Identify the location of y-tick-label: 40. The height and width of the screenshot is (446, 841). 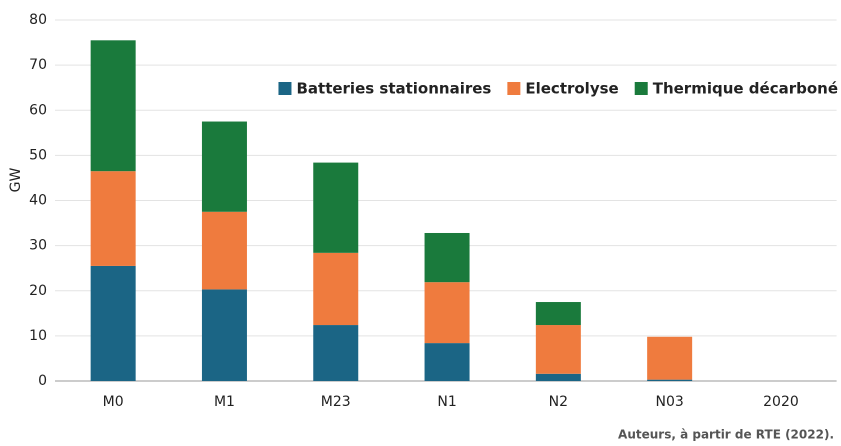
(38, 201).